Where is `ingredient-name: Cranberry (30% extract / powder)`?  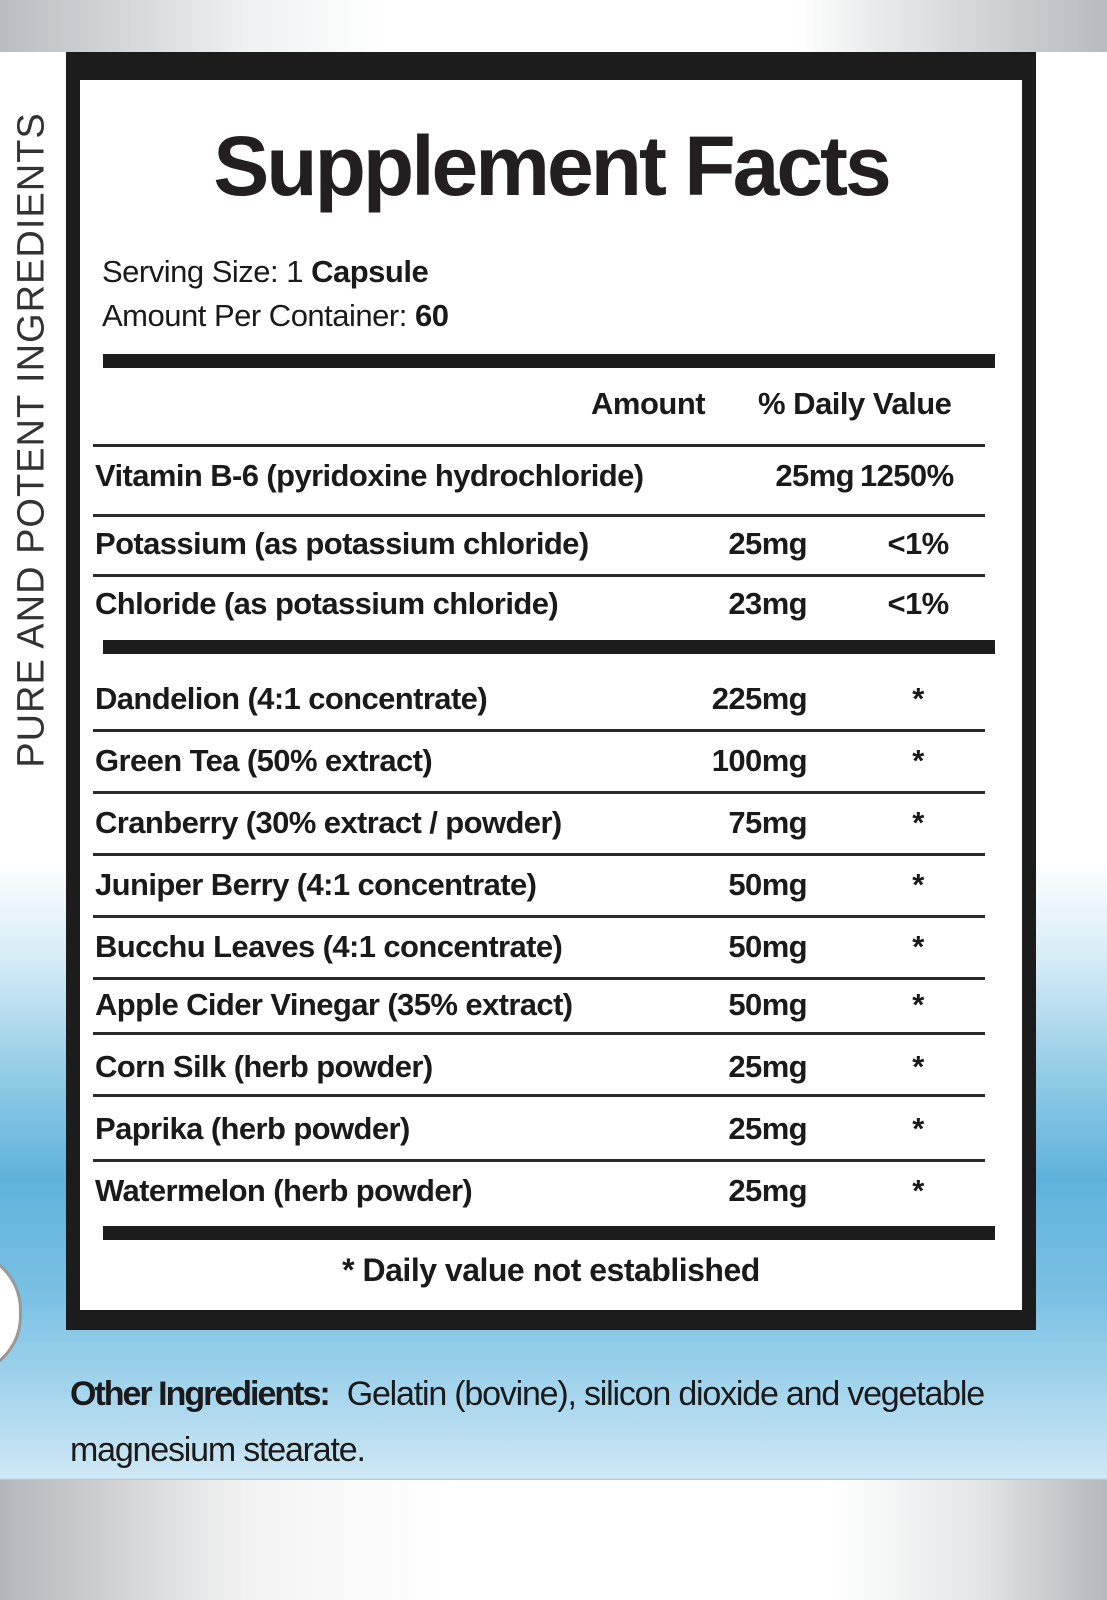
ingredient-name: Cranberry (30% extract / powder) is located at coordinates (328, 822).